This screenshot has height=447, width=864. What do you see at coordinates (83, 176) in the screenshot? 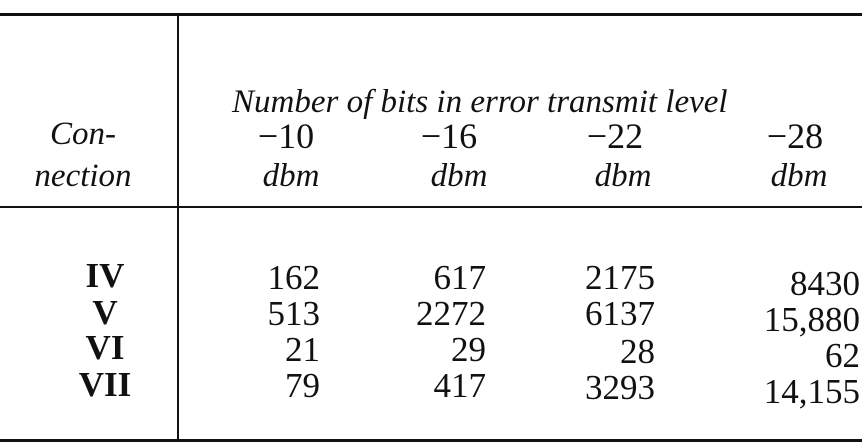
I see `stub-header-line-2: nection` at bounding box center [83, 176].